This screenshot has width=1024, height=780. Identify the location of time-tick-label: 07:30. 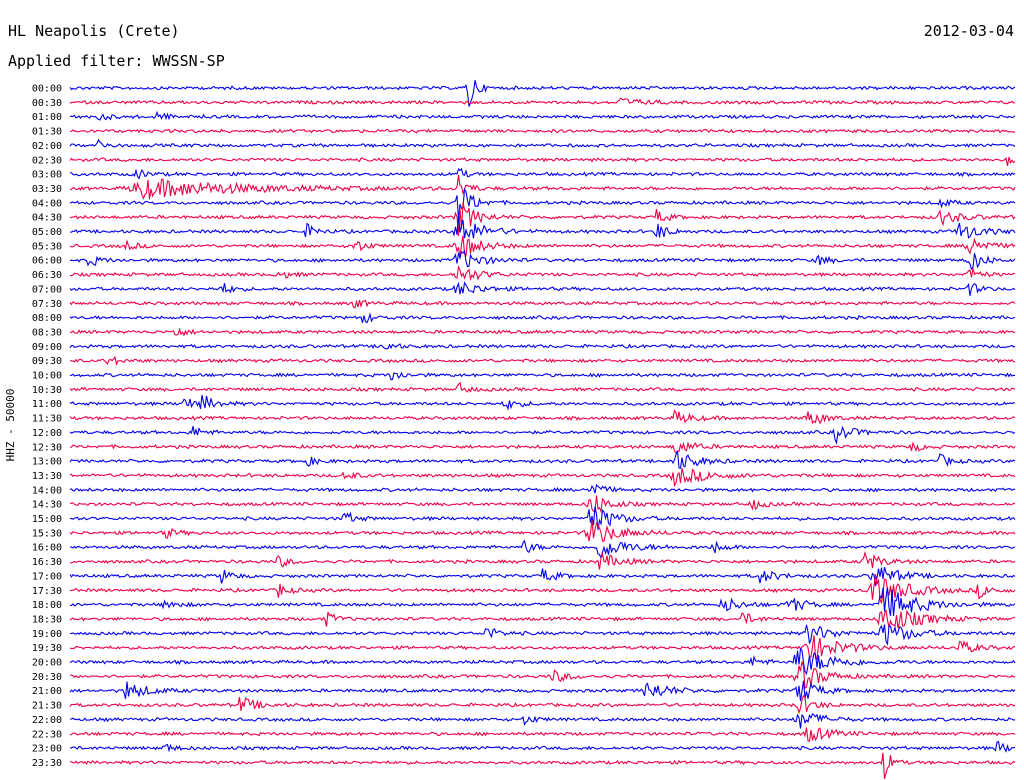
(47, 304).